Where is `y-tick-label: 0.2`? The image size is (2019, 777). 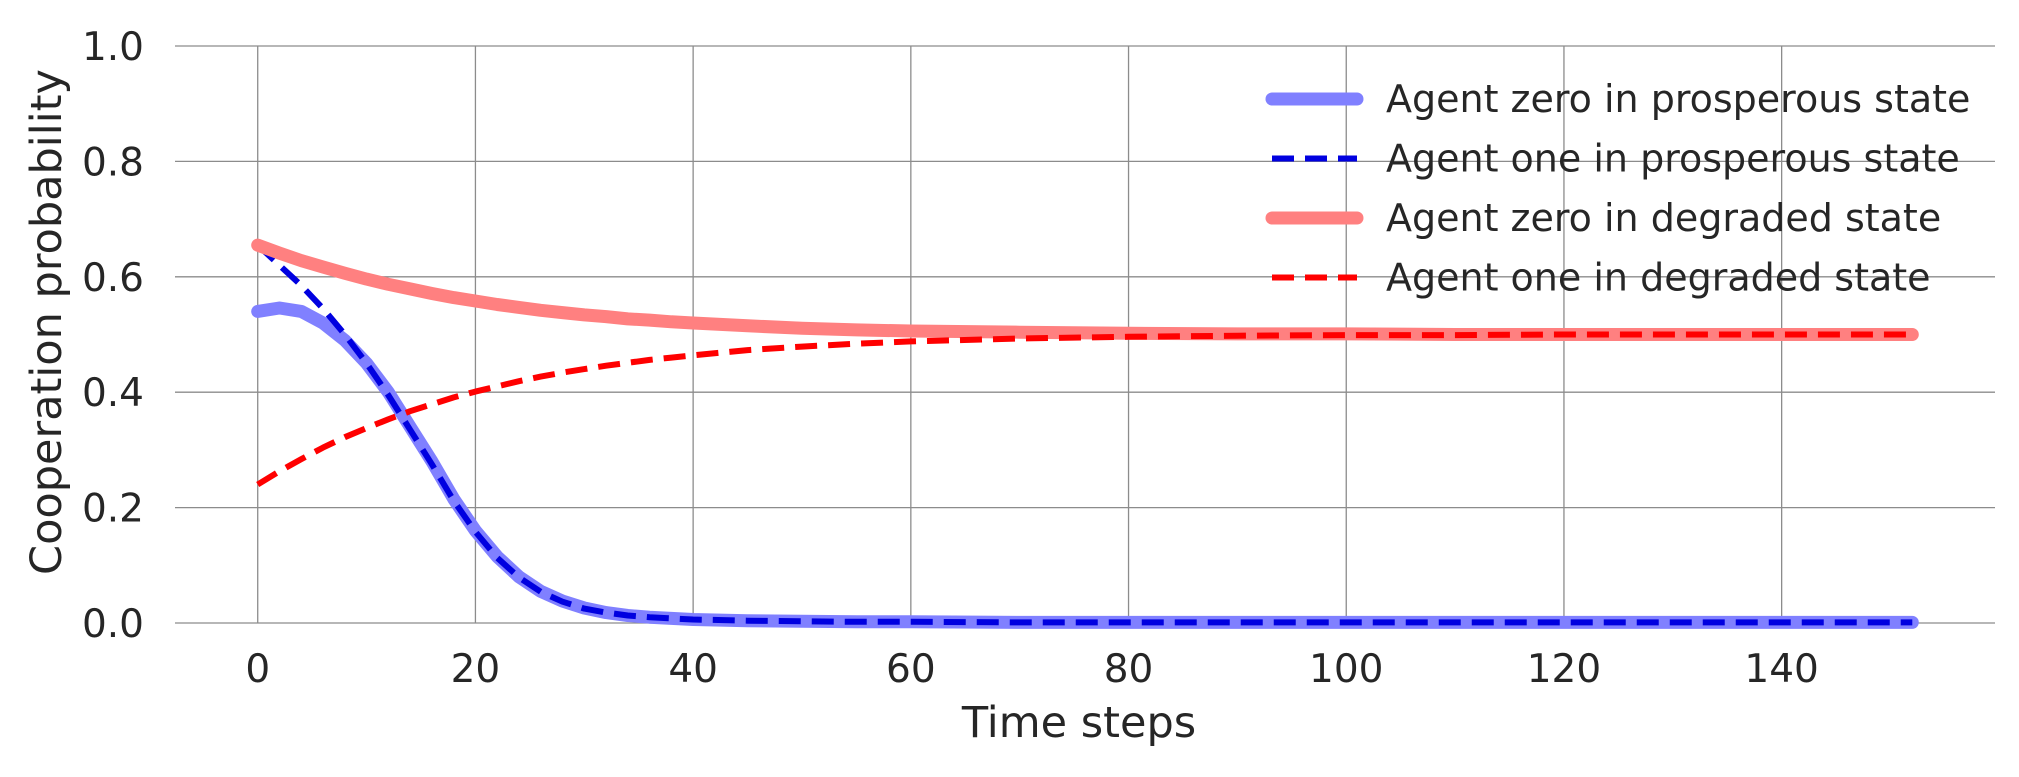 y-tick-label: 0.2 is located at coordinates (113, 509).